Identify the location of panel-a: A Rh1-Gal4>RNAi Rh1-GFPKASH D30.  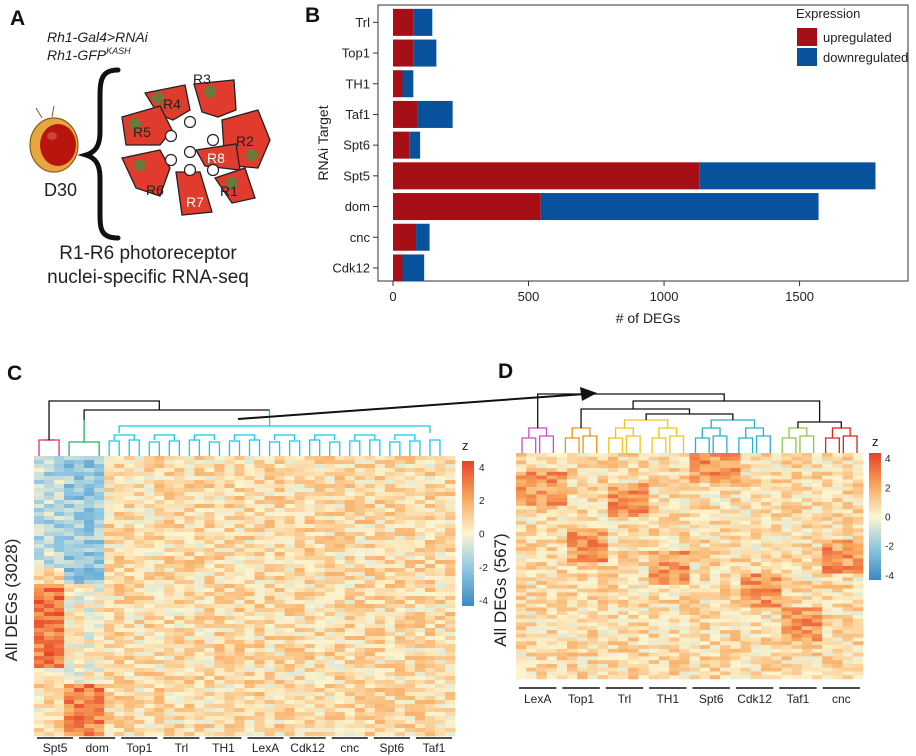
(140, 147).